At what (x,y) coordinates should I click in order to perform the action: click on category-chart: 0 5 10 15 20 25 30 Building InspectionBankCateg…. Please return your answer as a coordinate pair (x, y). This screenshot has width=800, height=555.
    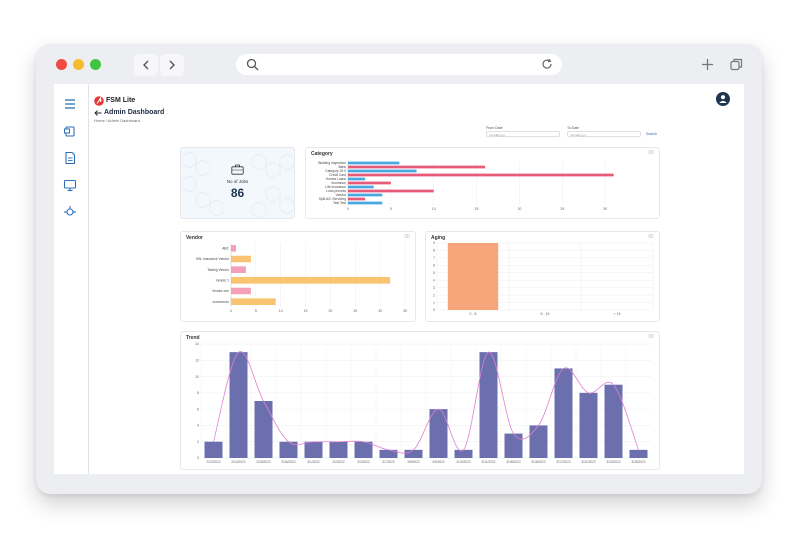
    Looking at the image, I should click on (466, 186).